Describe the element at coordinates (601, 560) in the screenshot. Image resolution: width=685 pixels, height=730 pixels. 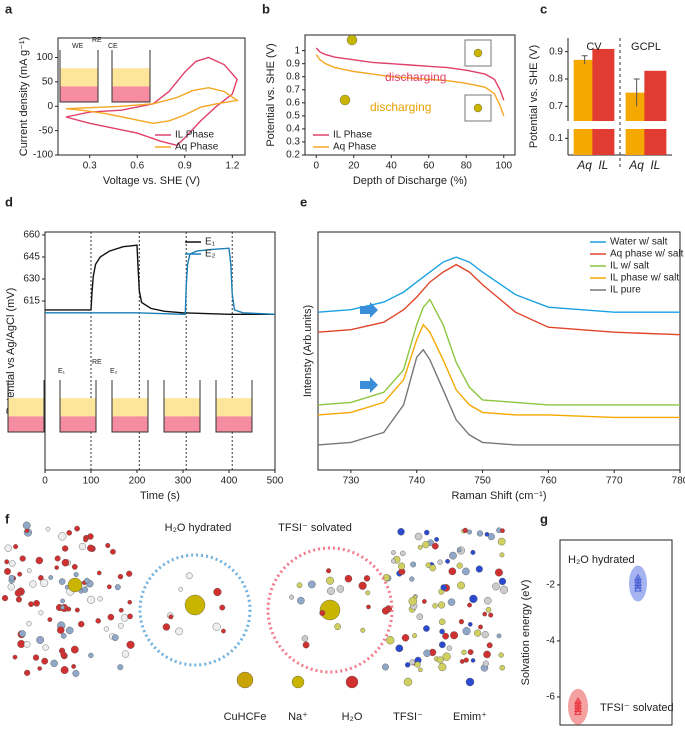
I see `series-label: H₂O hydrated` at that location.